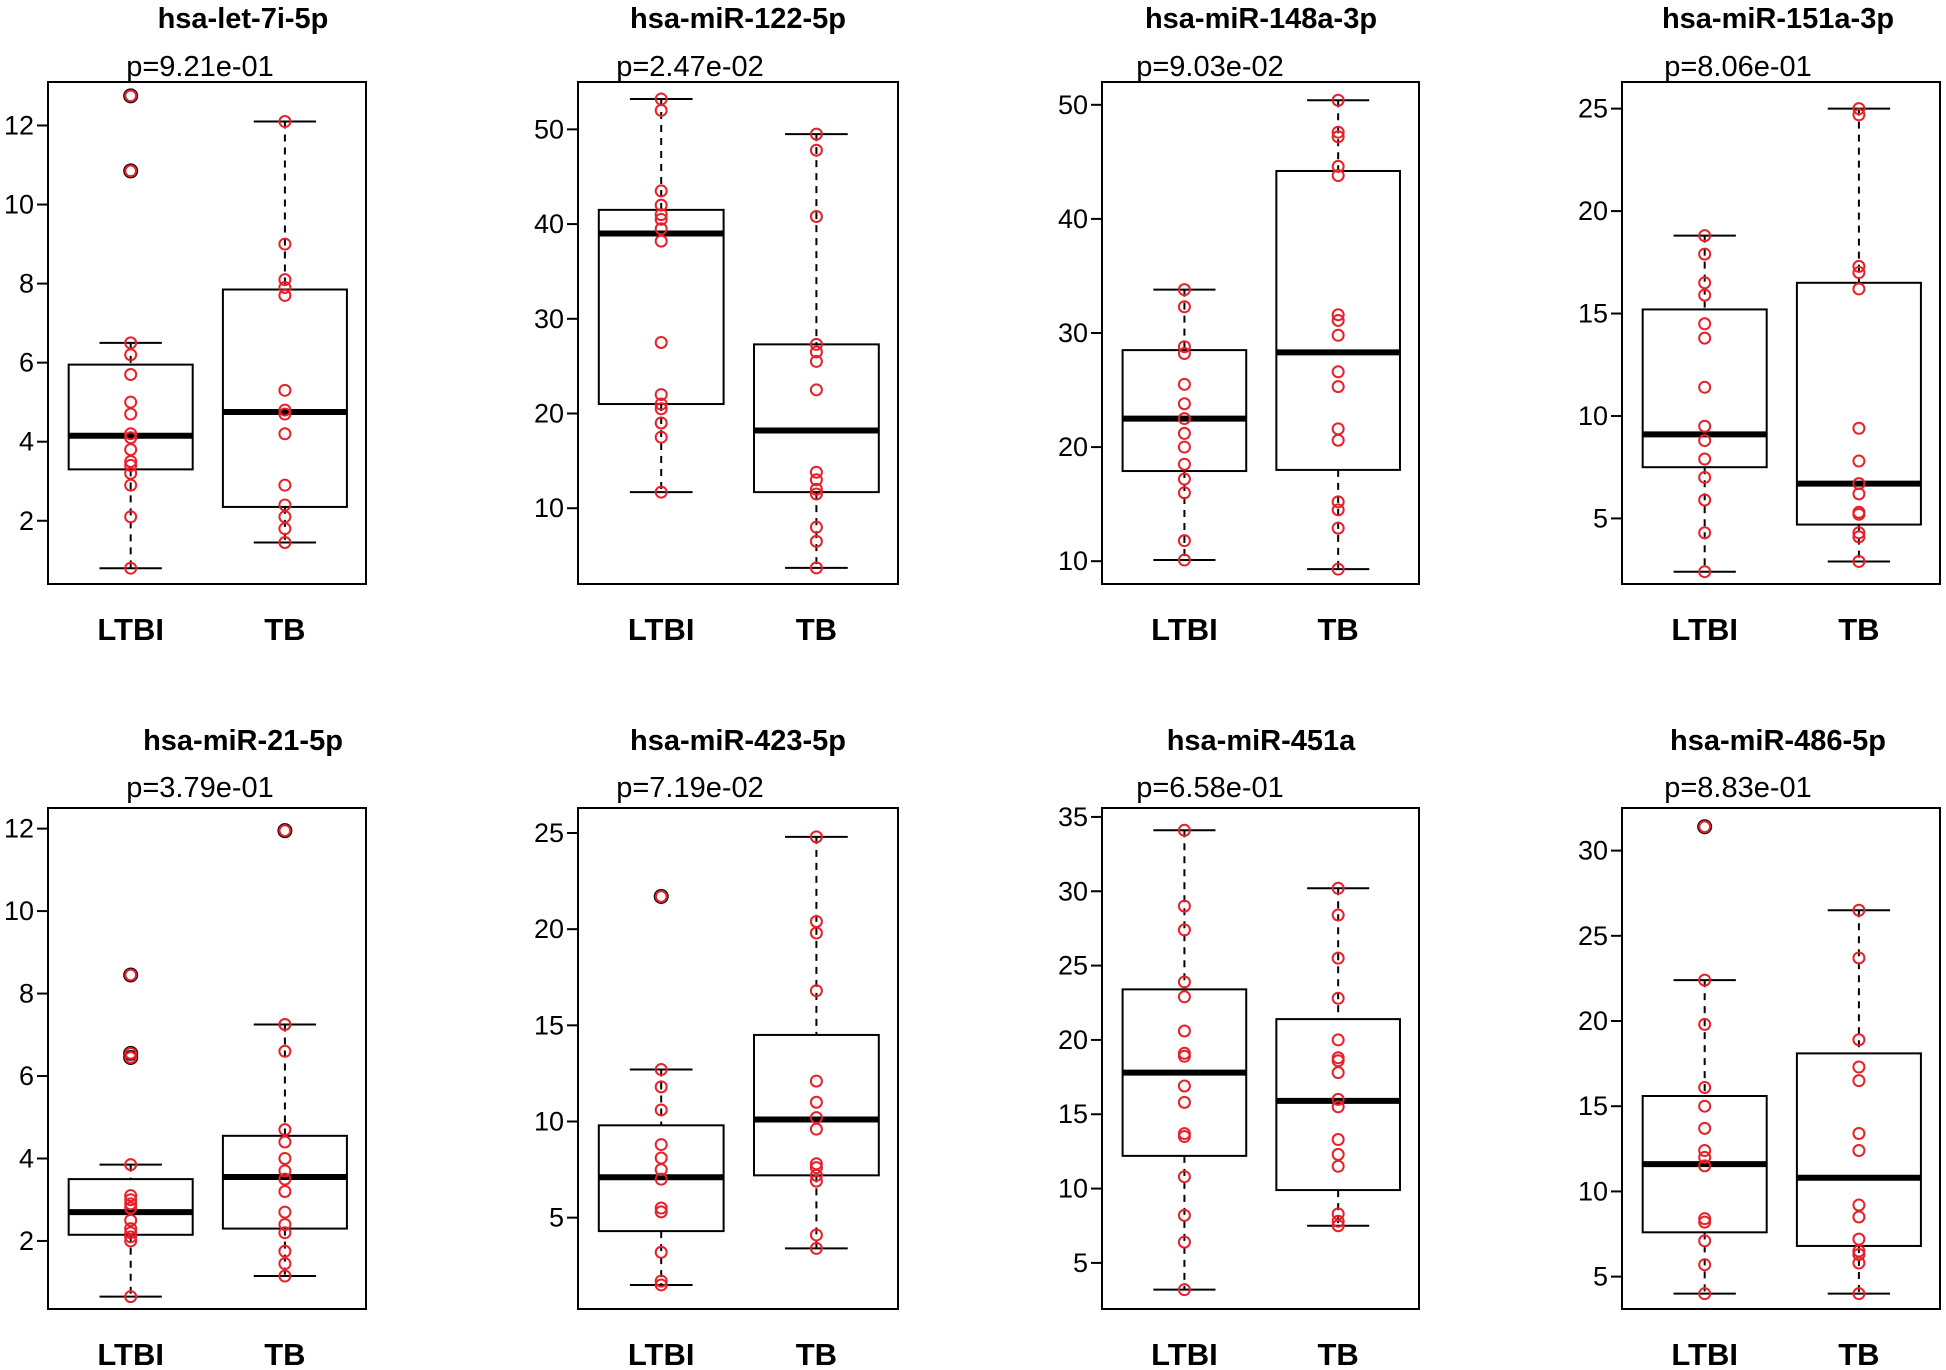 The width and height of the screenshot is (1946, 1370). Describe the element at coordinates (1778, 19) in the screenshot. I see `panel-title: hsa-miR-151a-3p` at that location.